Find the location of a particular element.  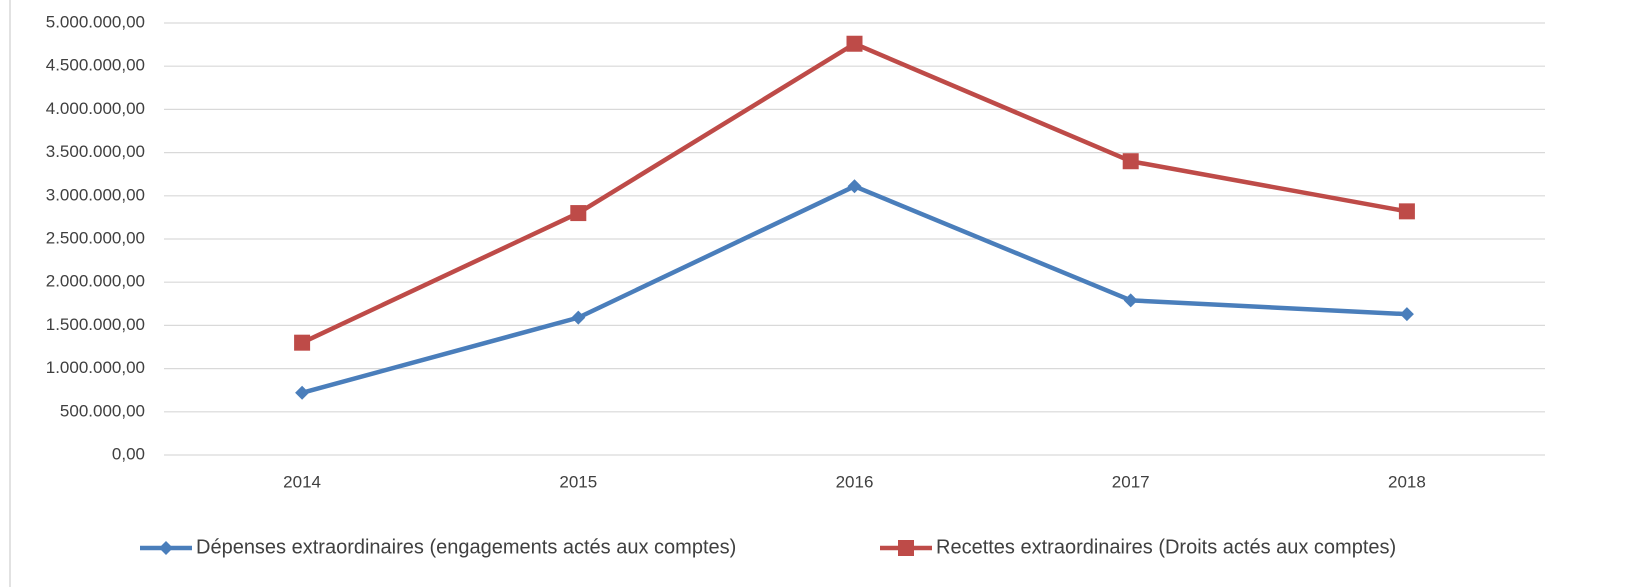

y-tick-label: 500.000,00 is located at coordinates (102, 410).